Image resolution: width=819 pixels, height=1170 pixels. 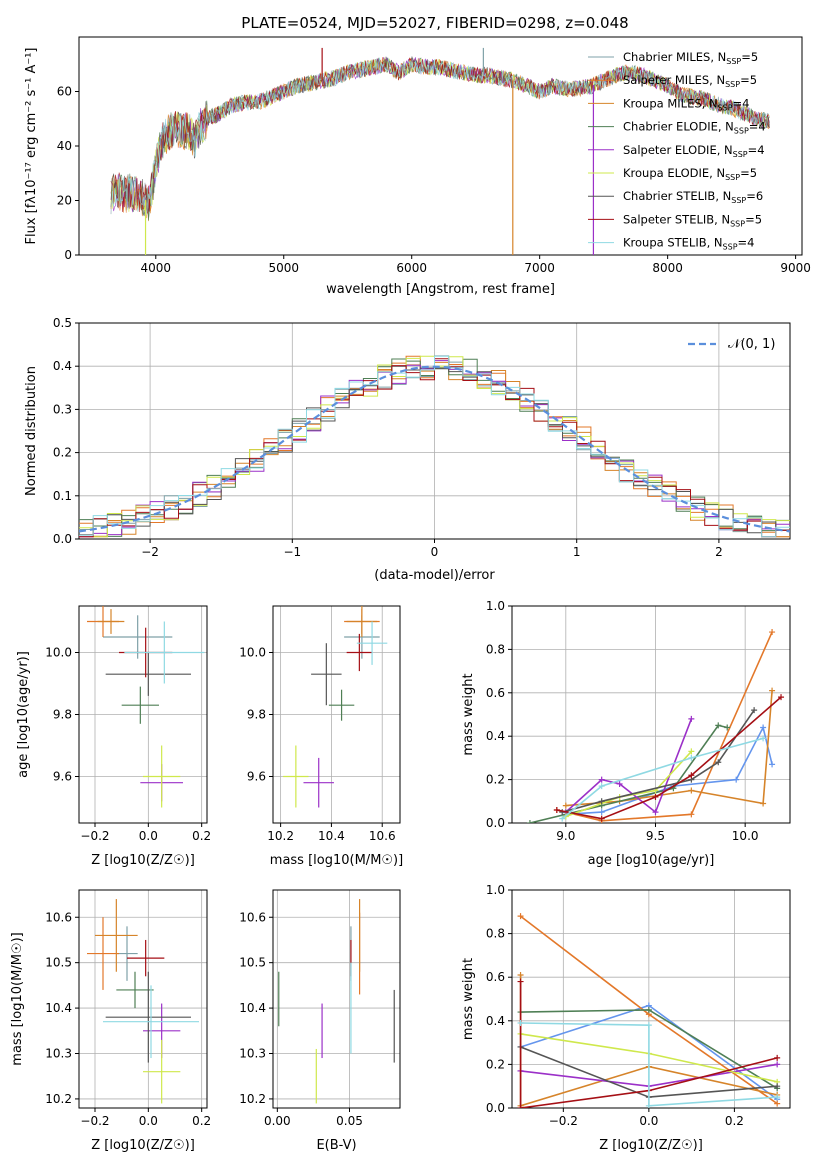 What do you see at coordinates (468, 714) in the screenshot?
I see `y-axis-label: mass weight` at bounding box center [468, 714].